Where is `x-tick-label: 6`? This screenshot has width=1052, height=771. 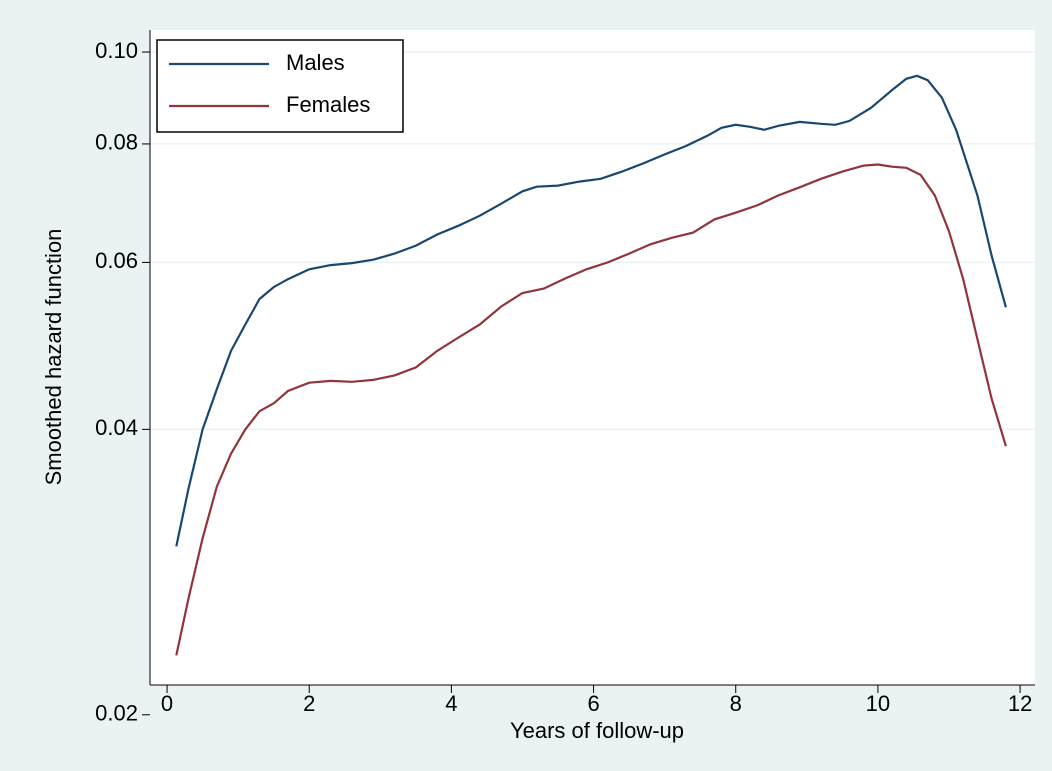
x-tick-label: 6 is located at coordinates (593, 703).